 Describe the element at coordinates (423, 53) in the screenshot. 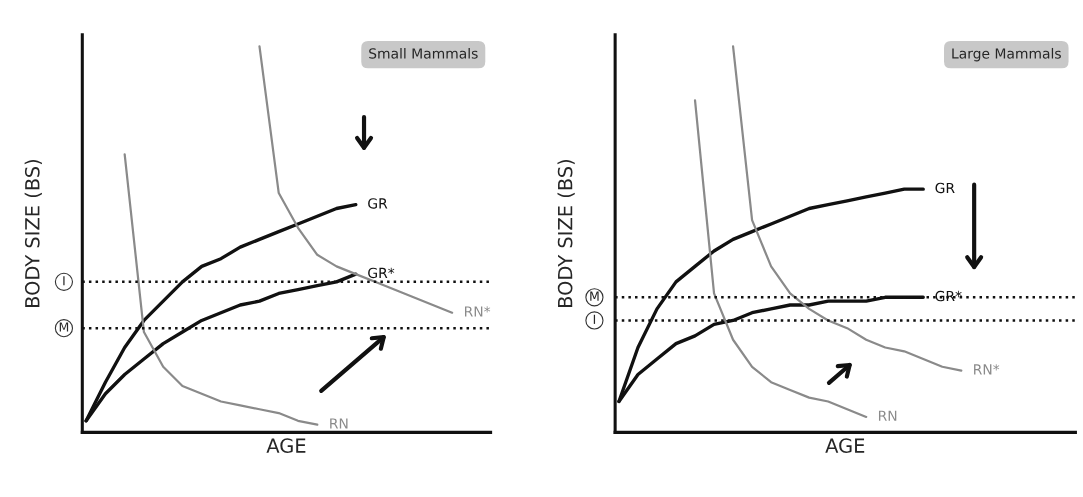

I see `chart-title: Small Mammals` at that location.